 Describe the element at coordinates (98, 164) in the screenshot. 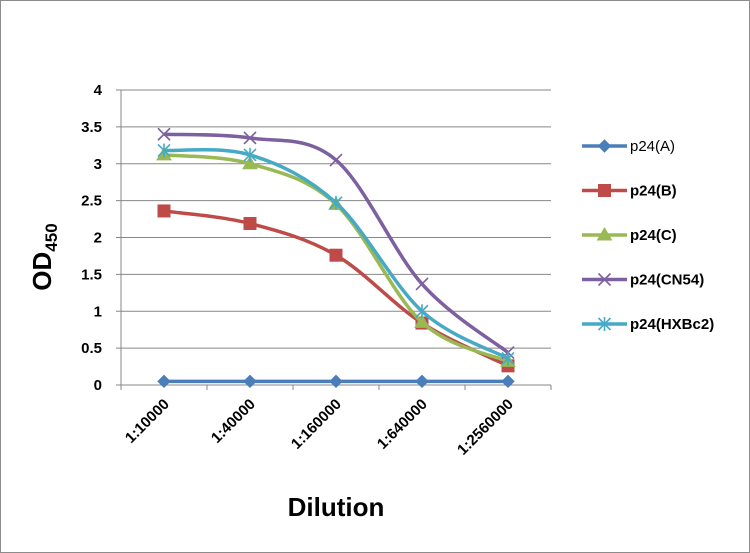

I see `y-tick-label: 3` at that location.